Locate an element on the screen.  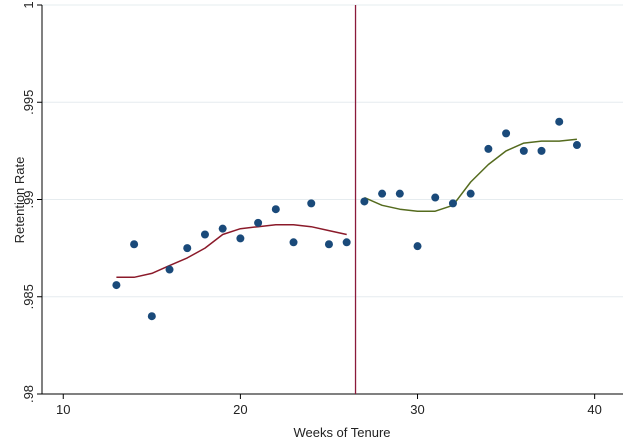
x-axis-title: Weeks of Tenure is located at coordinates (341, 432).